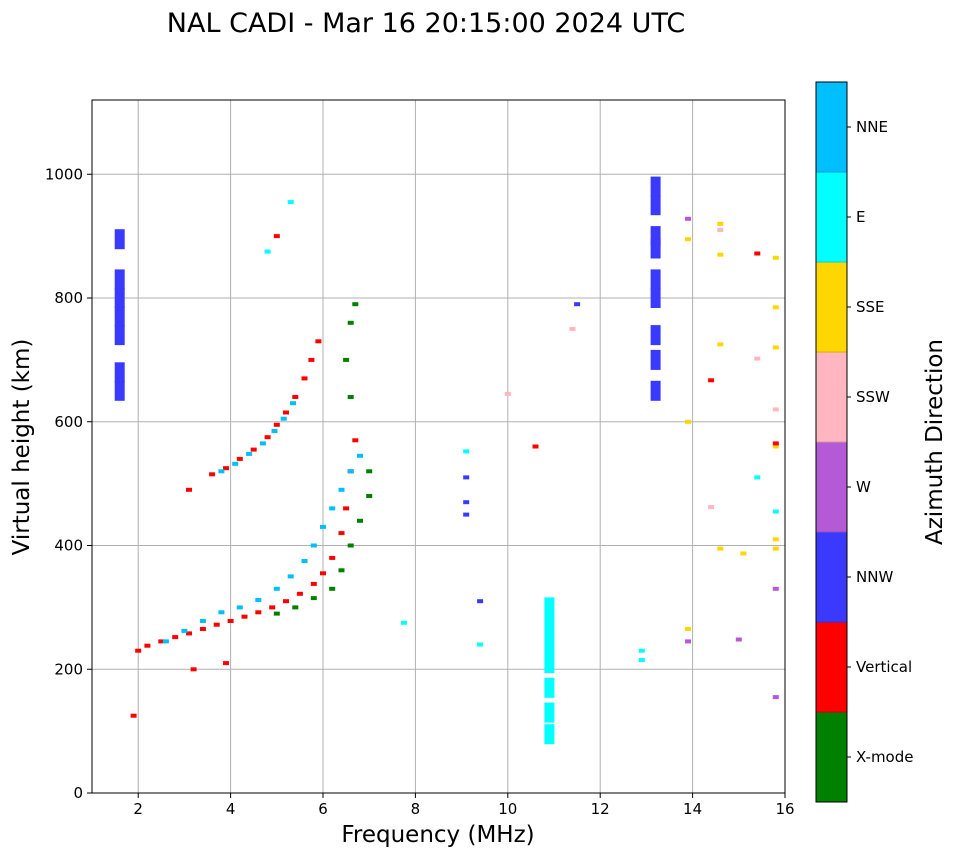 The width and height of the screenshot is (958, 861). Describe the element at coordinates (522, 453) in the screenshot. I see `series-isolated-9-mhz` at that location.